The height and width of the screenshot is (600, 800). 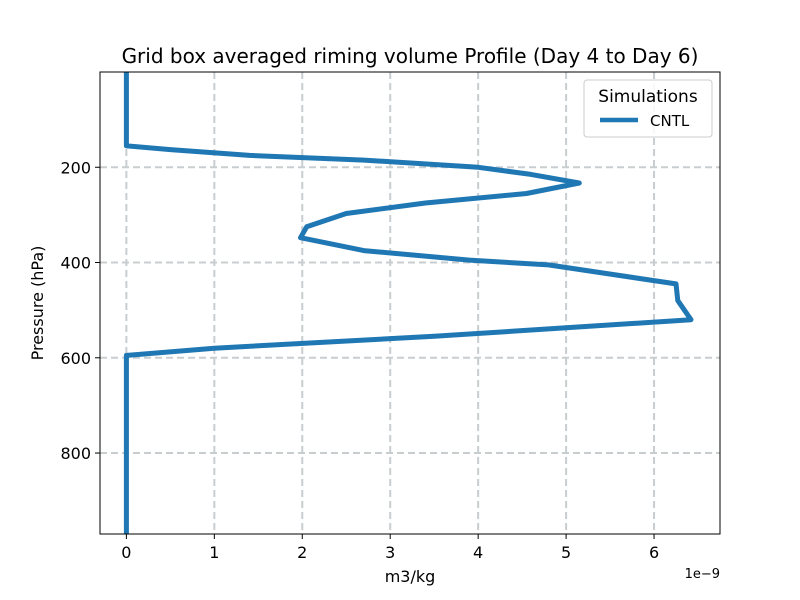 I want to click on legend-label-cntl: CNTL, so click(x=670, y=121).